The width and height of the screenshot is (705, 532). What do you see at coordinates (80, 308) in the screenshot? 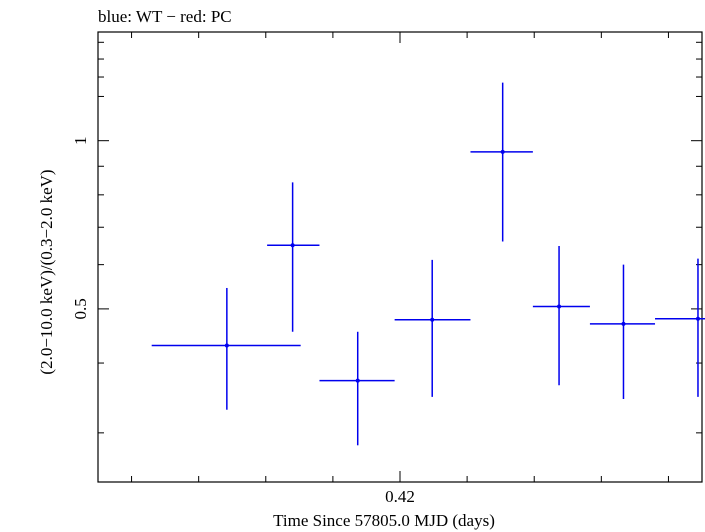
I see `y-tick-label: 0.5` at bounding box center [80, 308].